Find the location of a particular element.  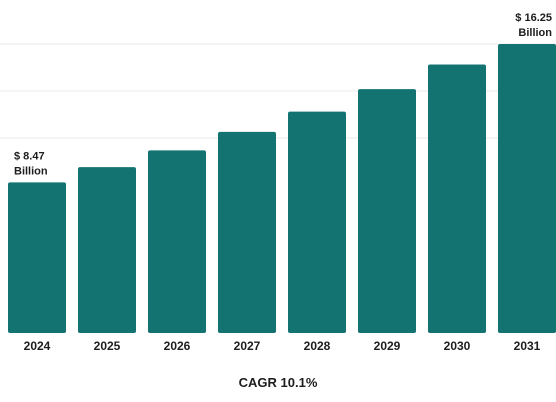

data-label-unit-2024: Billion is located at coordinates (31, 171).